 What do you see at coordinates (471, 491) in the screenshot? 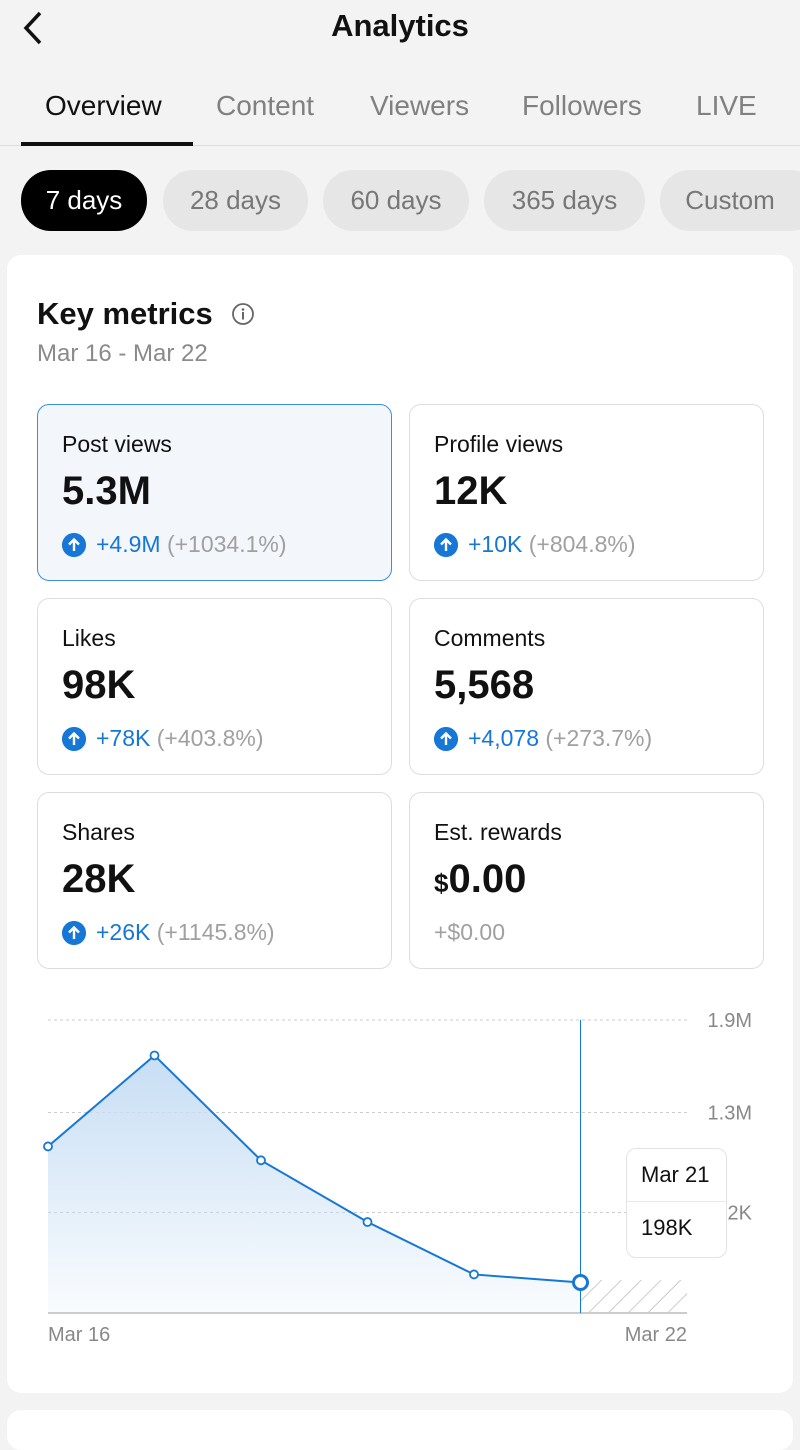
I see `metric-value: 12K` at bounding box center [471, 491].